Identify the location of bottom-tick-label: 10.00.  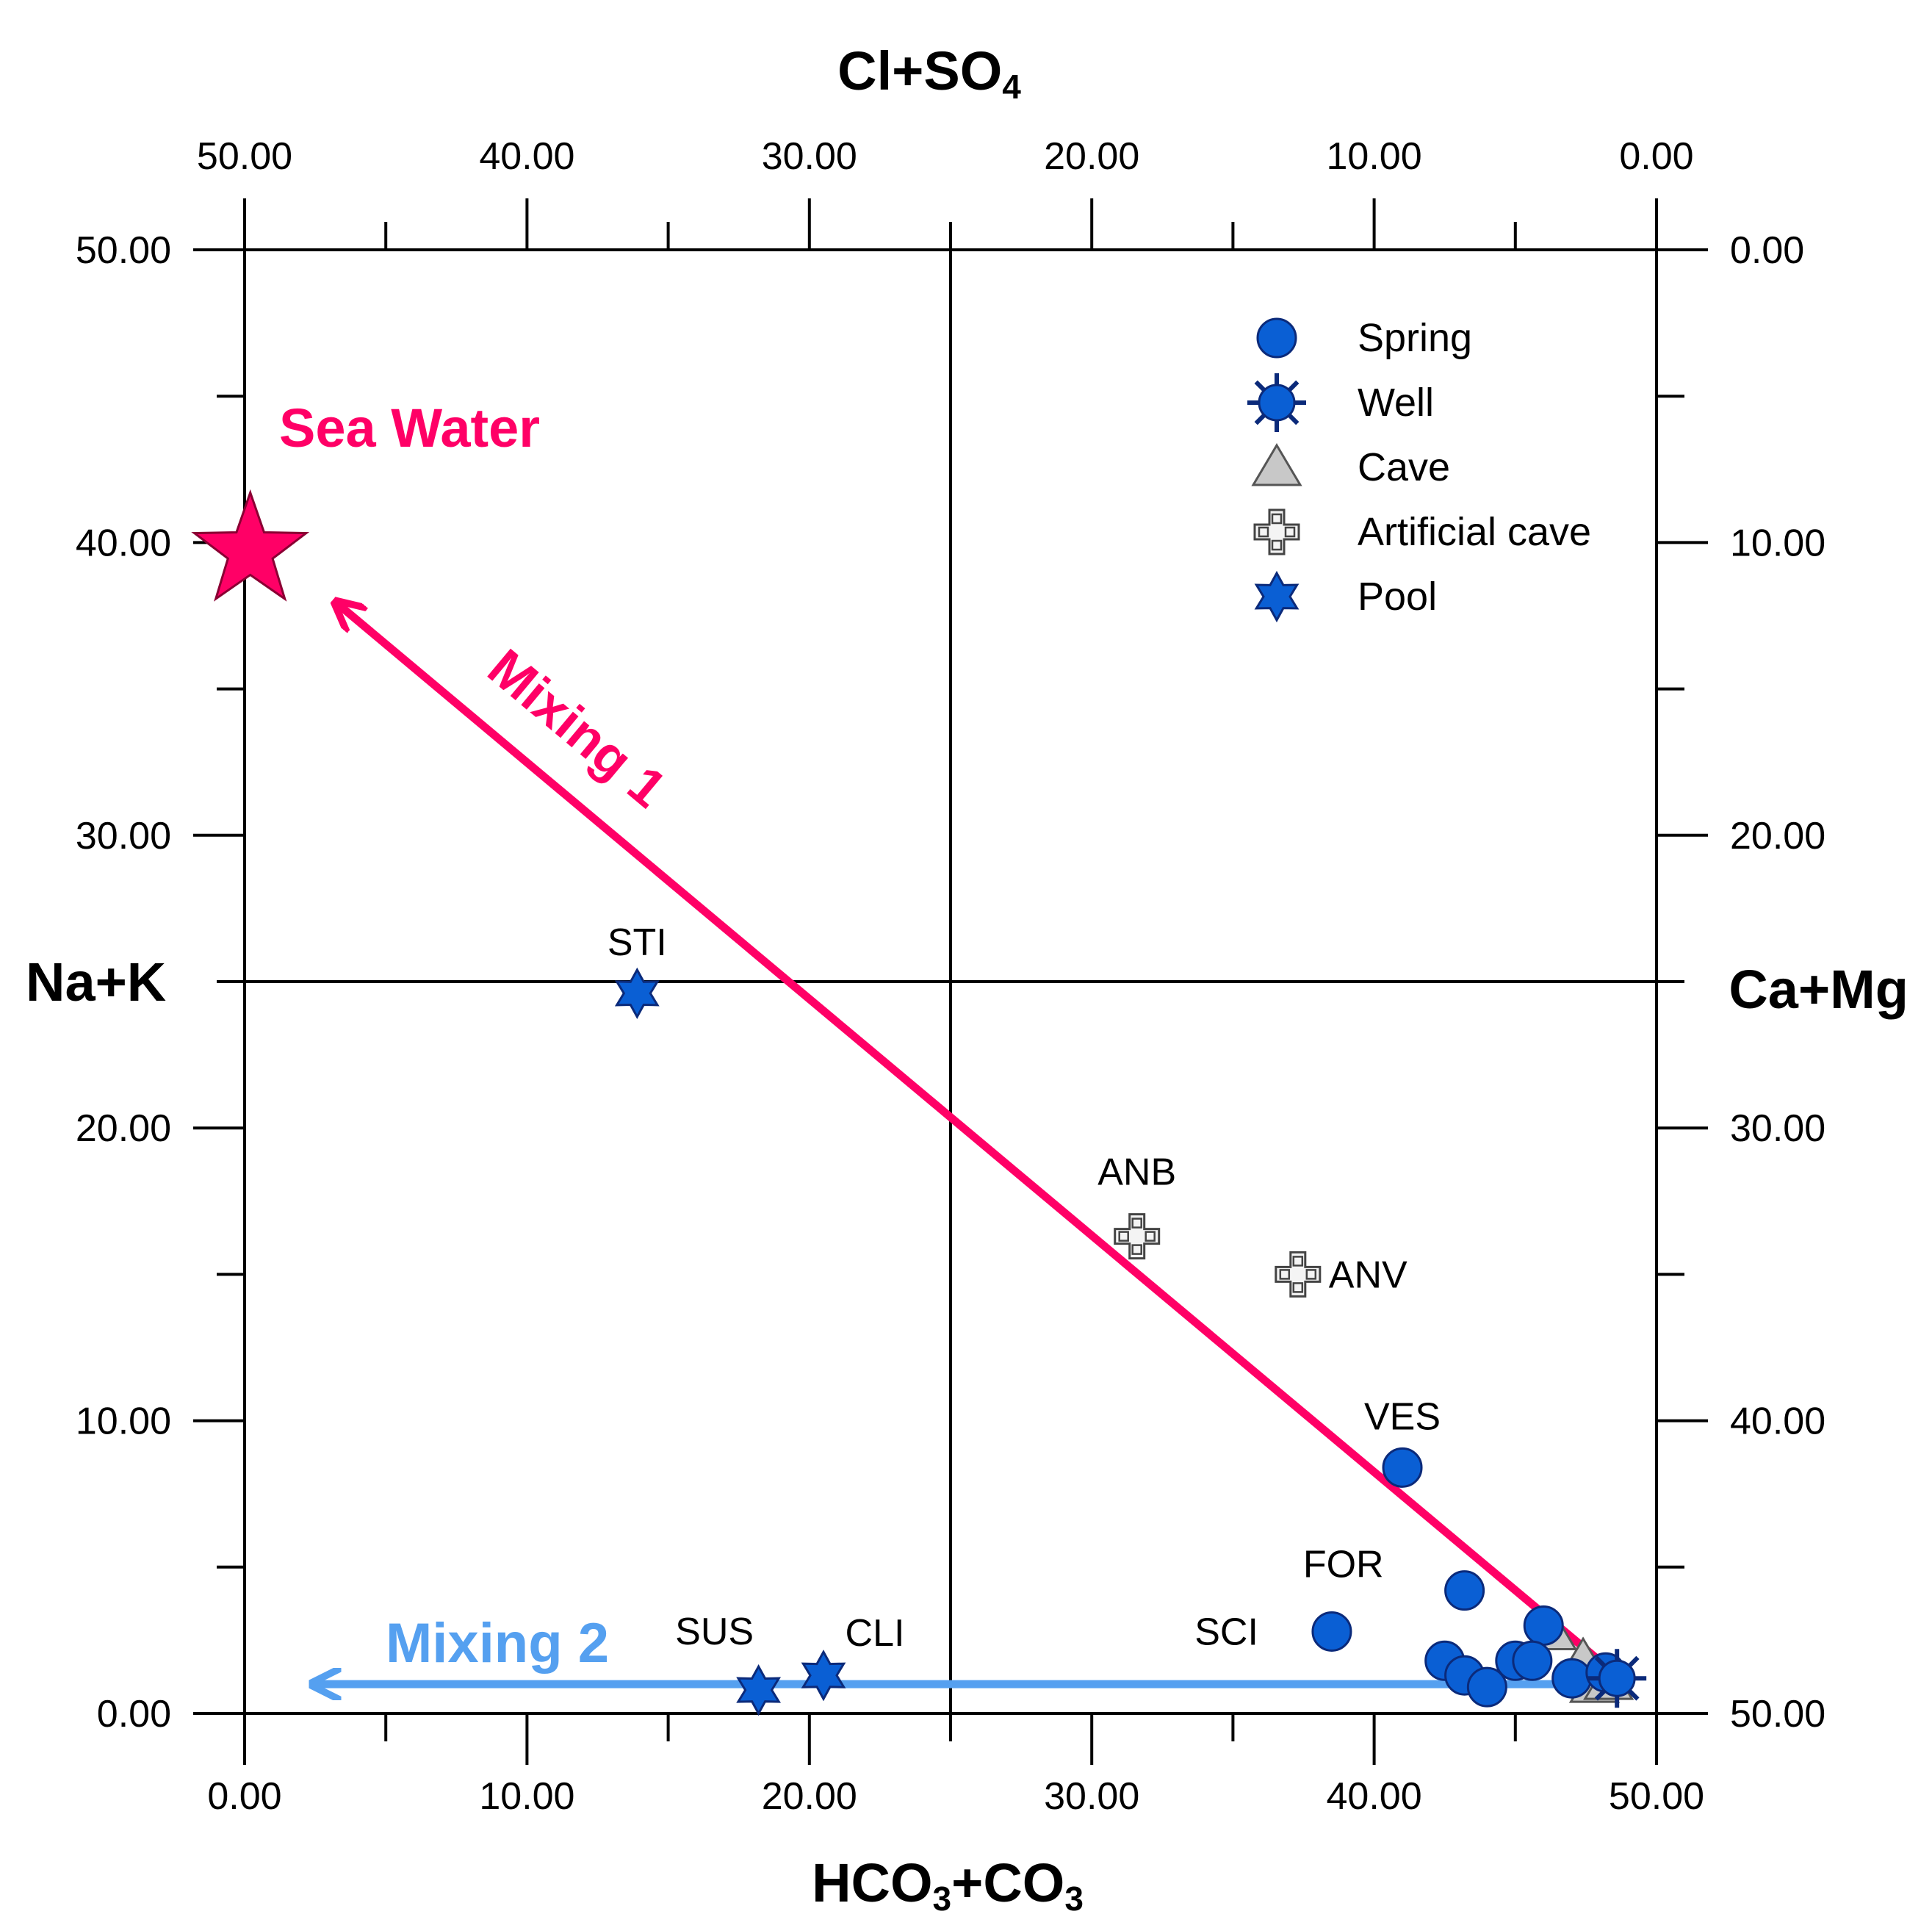
(526, 1796).